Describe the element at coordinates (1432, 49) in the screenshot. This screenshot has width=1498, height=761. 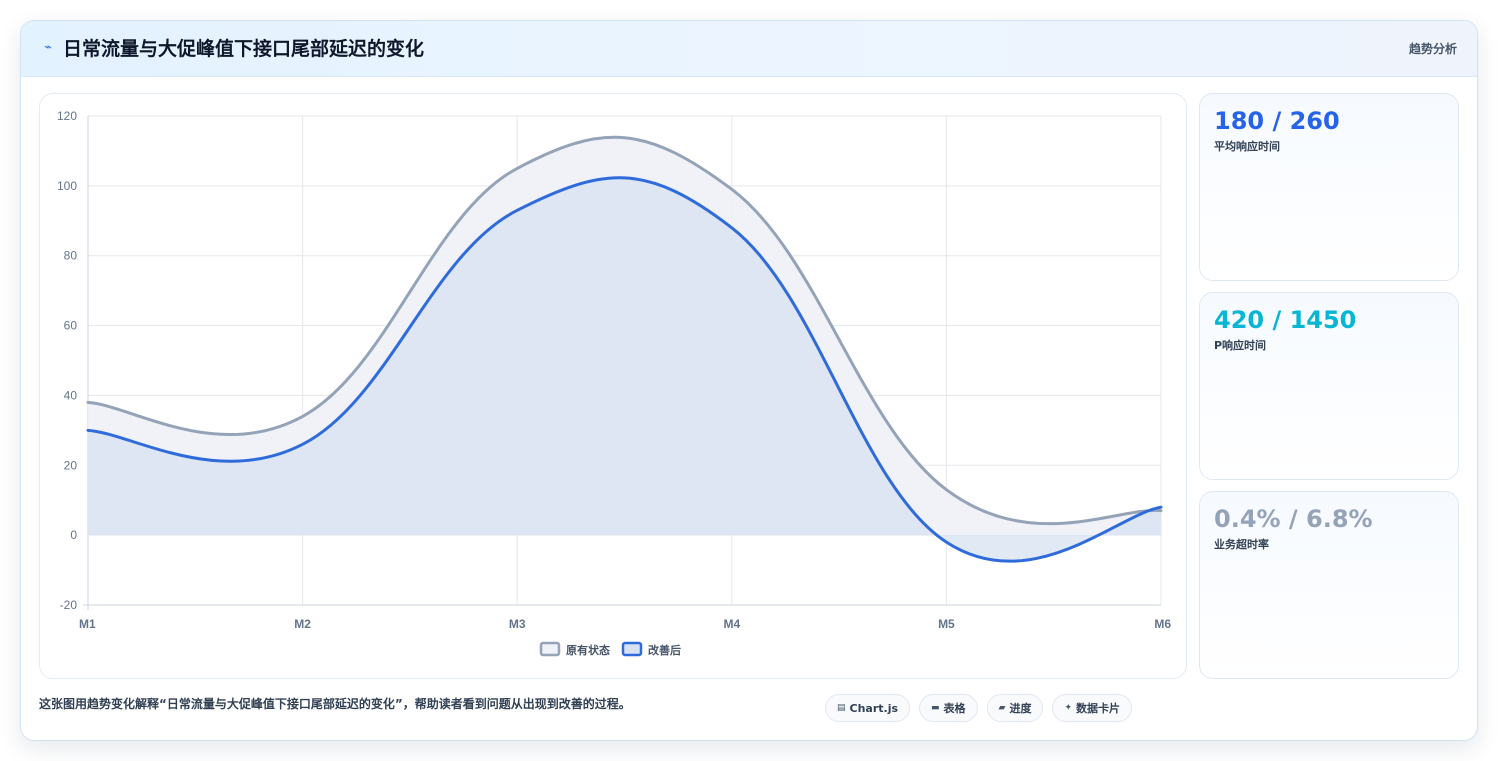
I see `header-tag: 趋势分析` at that location.